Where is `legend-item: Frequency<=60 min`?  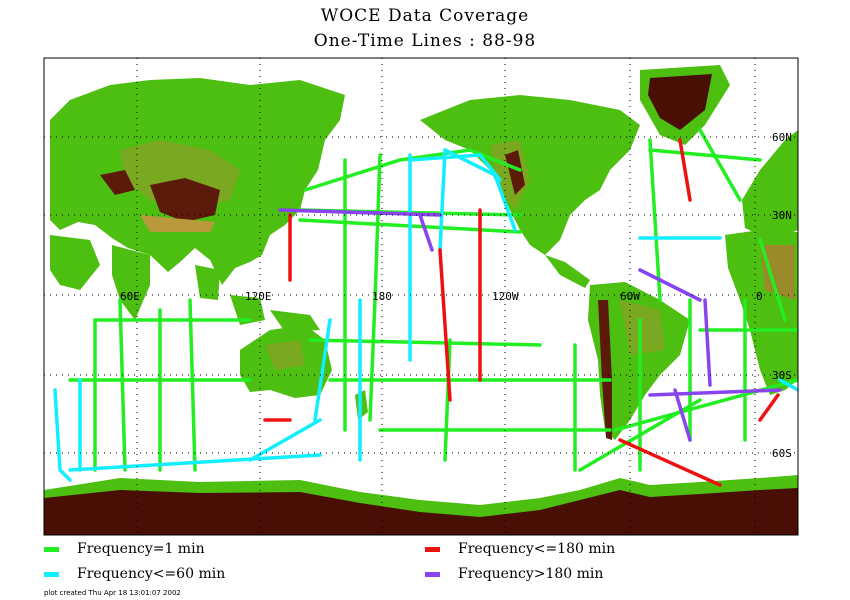
legend-item: Frequency<=60 min is located at coordinates (134, 574).